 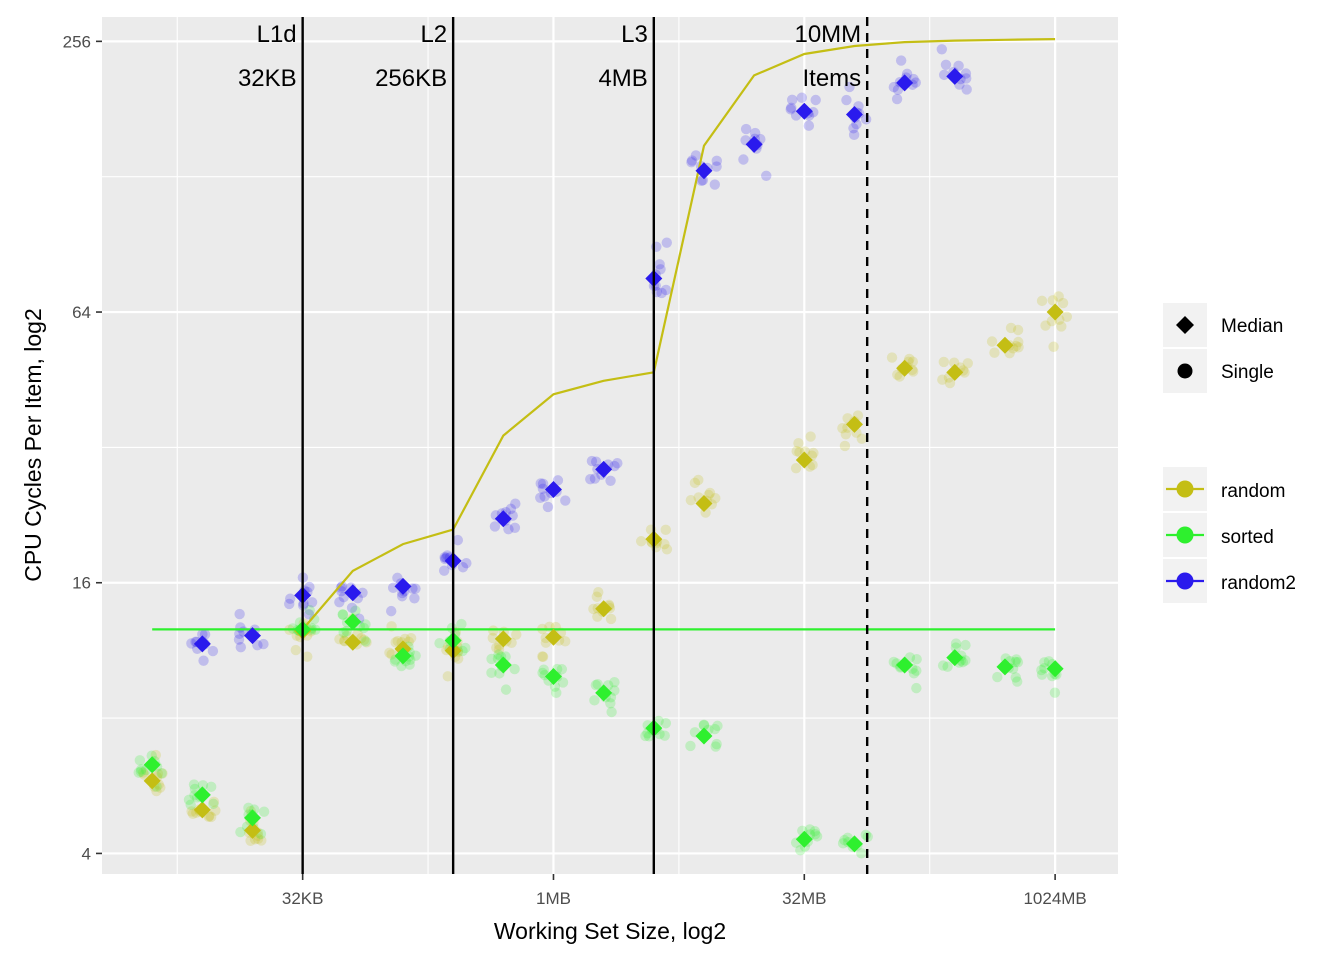 I want to click on legend-random-dot, so click(x=1185, y=489).